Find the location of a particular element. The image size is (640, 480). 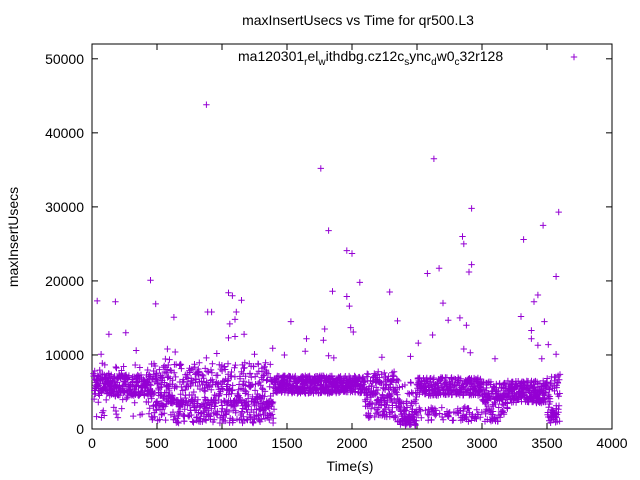

y-tick-label: 10000 is located at coordinates (64, 355).